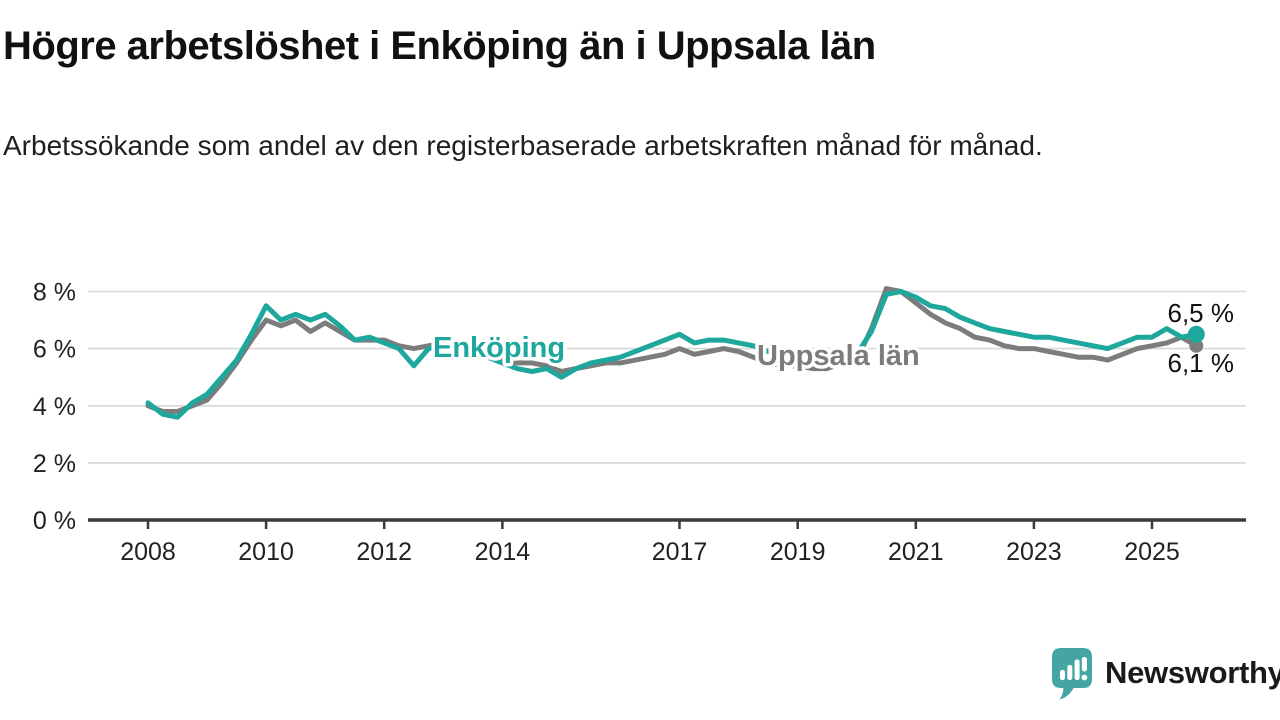 This screenshot has width=1280, height=720. Describe the element at coordinates (384, 552) in the screenshot. I see `x-axis-tick-label: 2012` at that location.